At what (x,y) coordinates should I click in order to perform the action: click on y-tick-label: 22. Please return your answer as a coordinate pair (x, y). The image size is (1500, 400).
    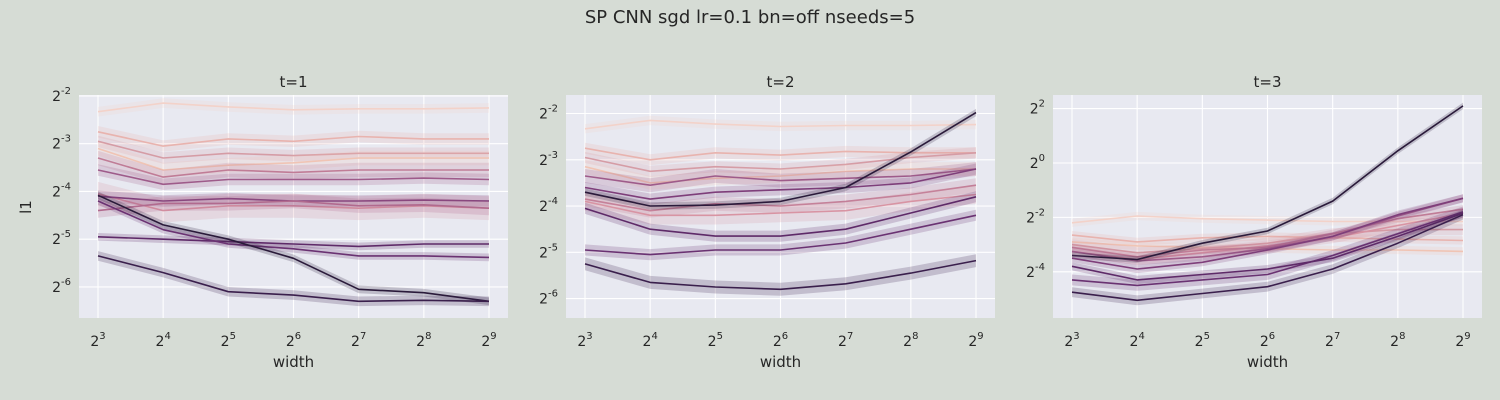
    Looking at the image, I should click on (1037, 108).